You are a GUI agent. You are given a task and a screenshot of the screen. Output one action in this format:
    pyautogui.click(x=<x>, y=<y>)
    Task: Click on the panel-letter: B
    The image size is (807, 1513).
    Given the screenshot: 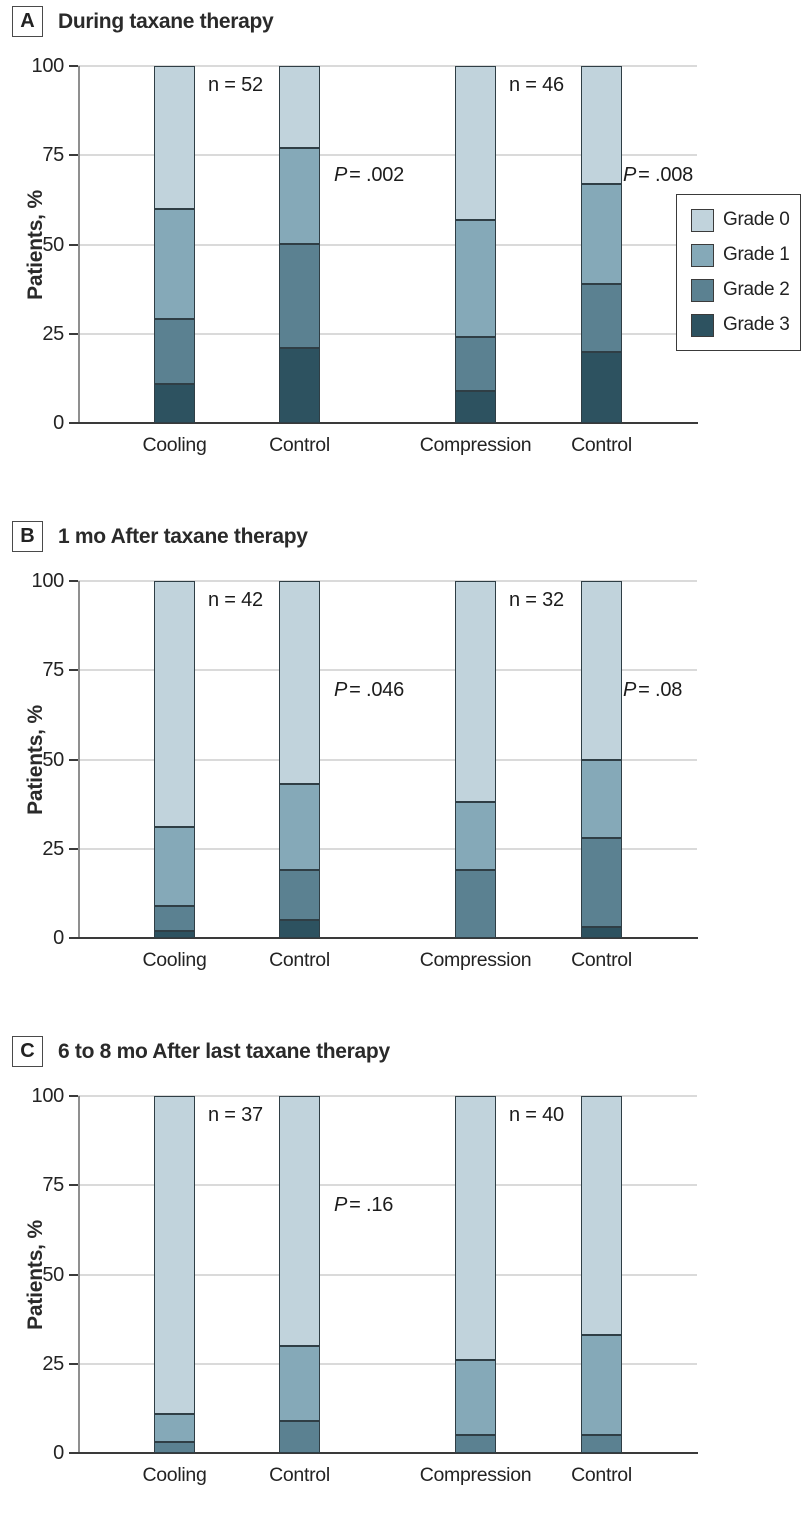 What is the action you would take?
    pyautogui.click(x=27, y=536)
    